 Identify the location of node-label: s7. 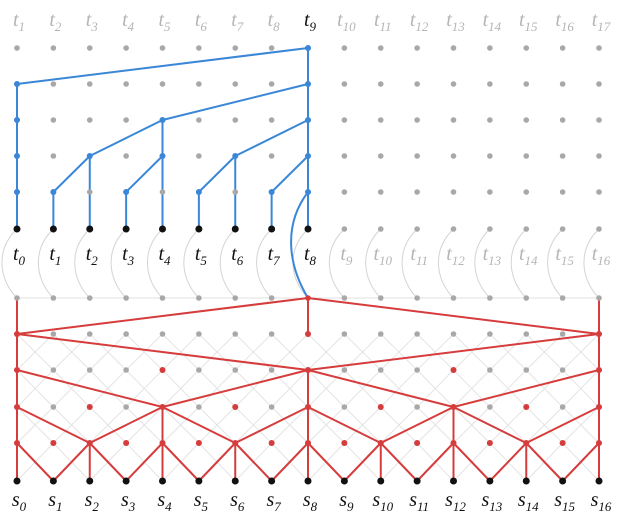
(273, 501).